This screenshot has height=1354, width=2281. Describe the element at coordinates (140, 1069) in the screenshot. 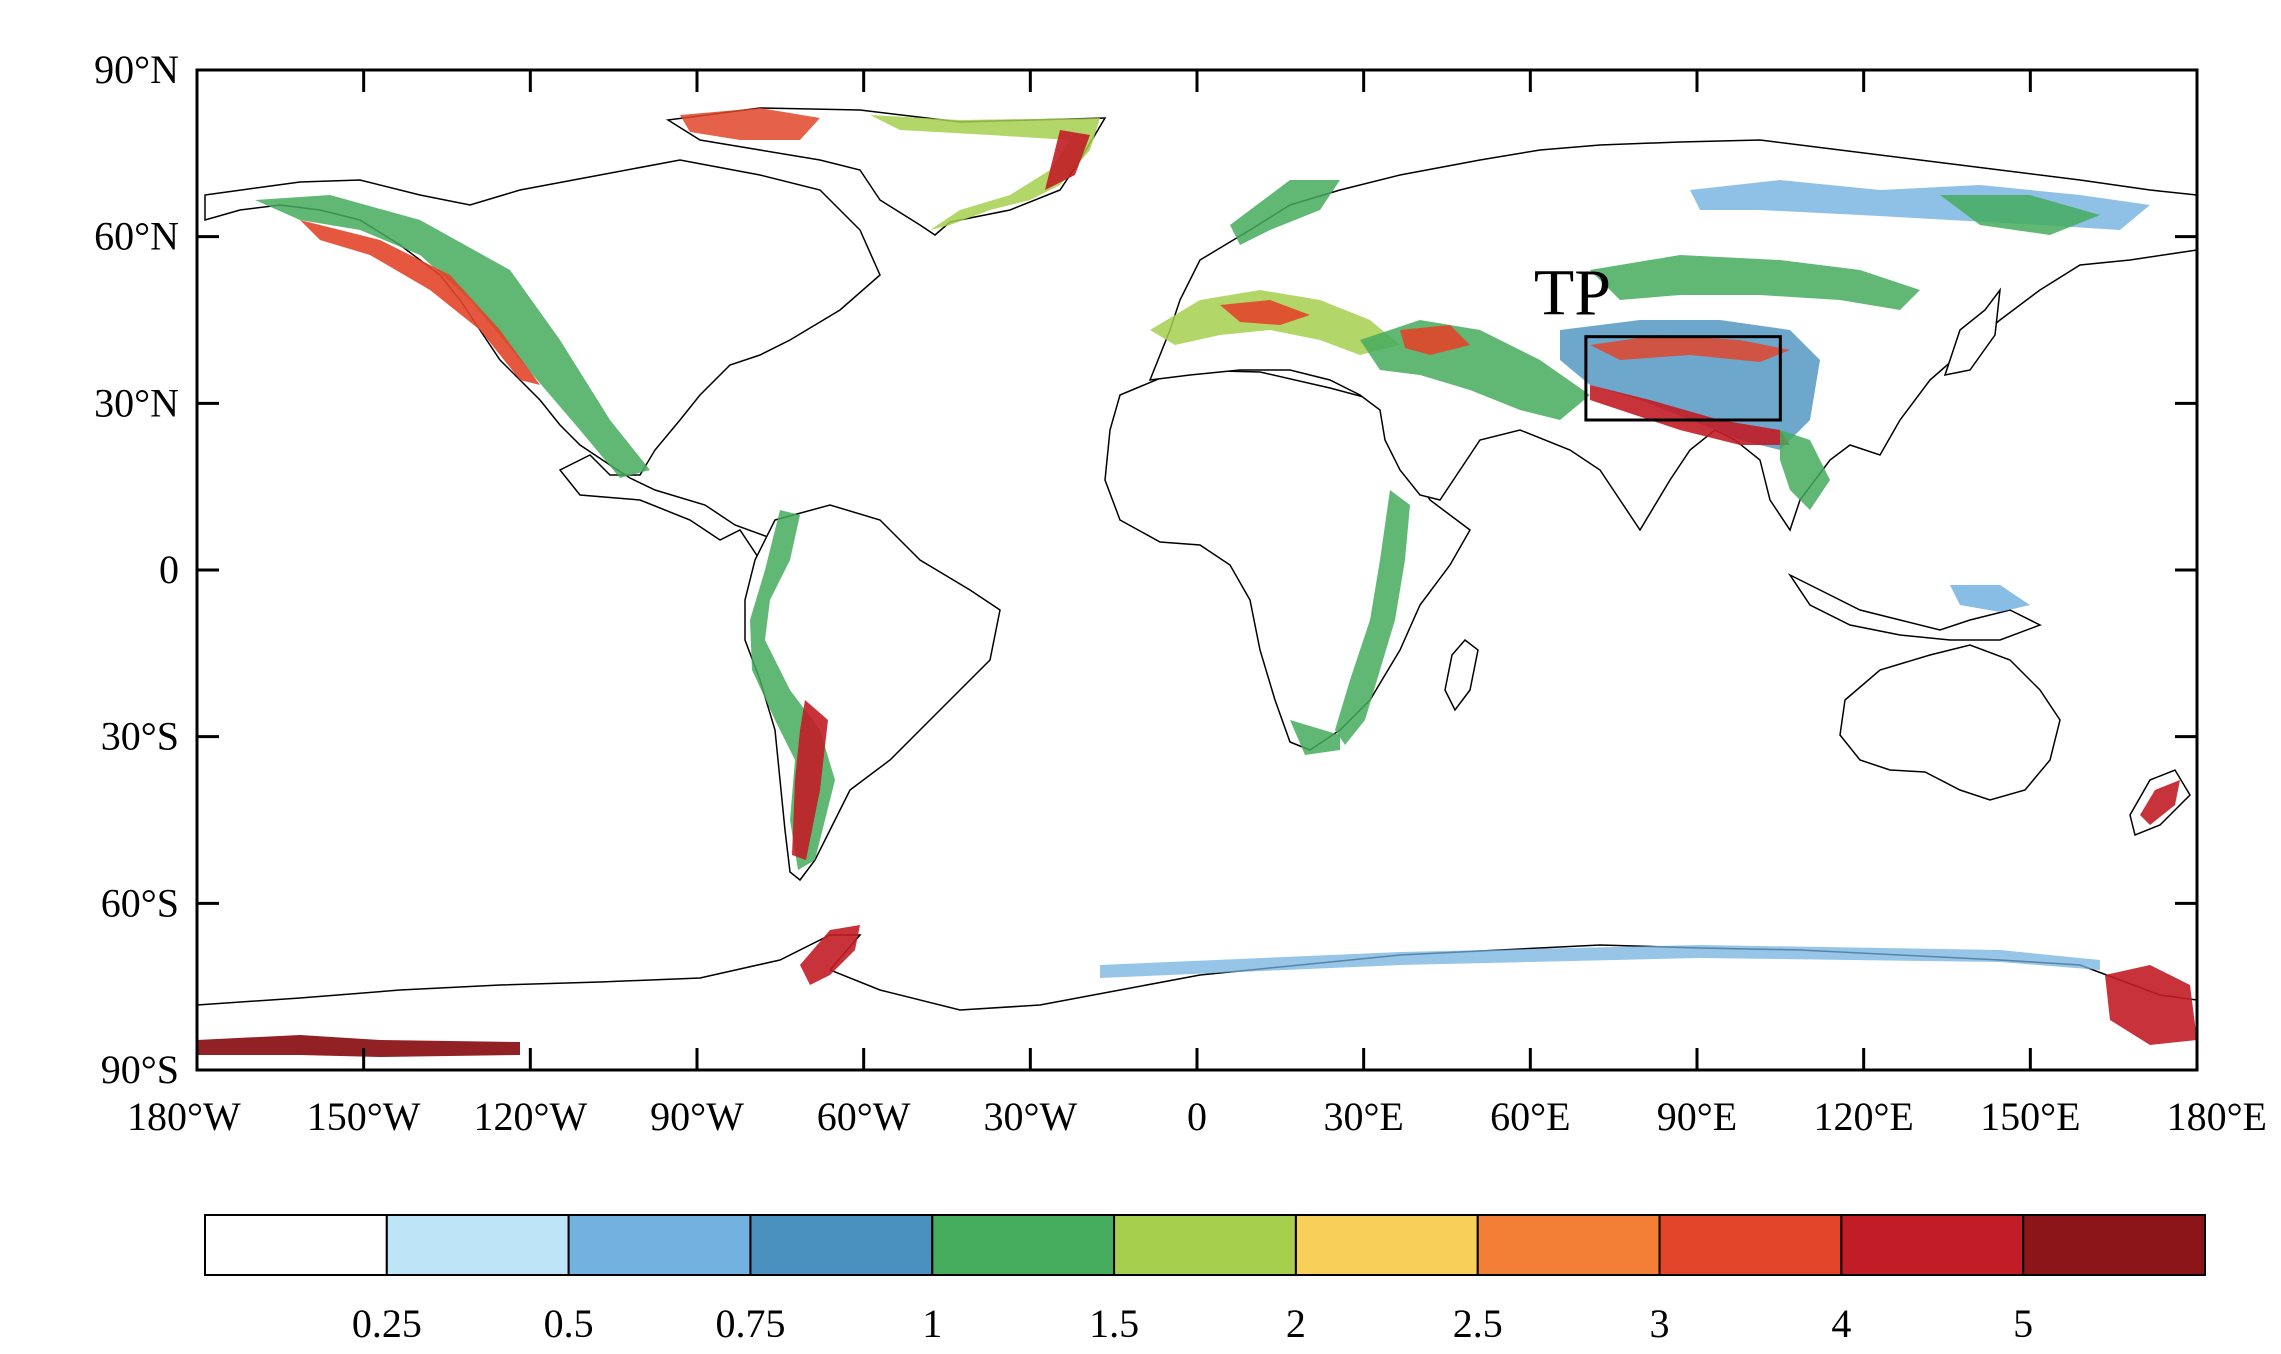

I see `latitude-tick-label: 90°S` at that location.